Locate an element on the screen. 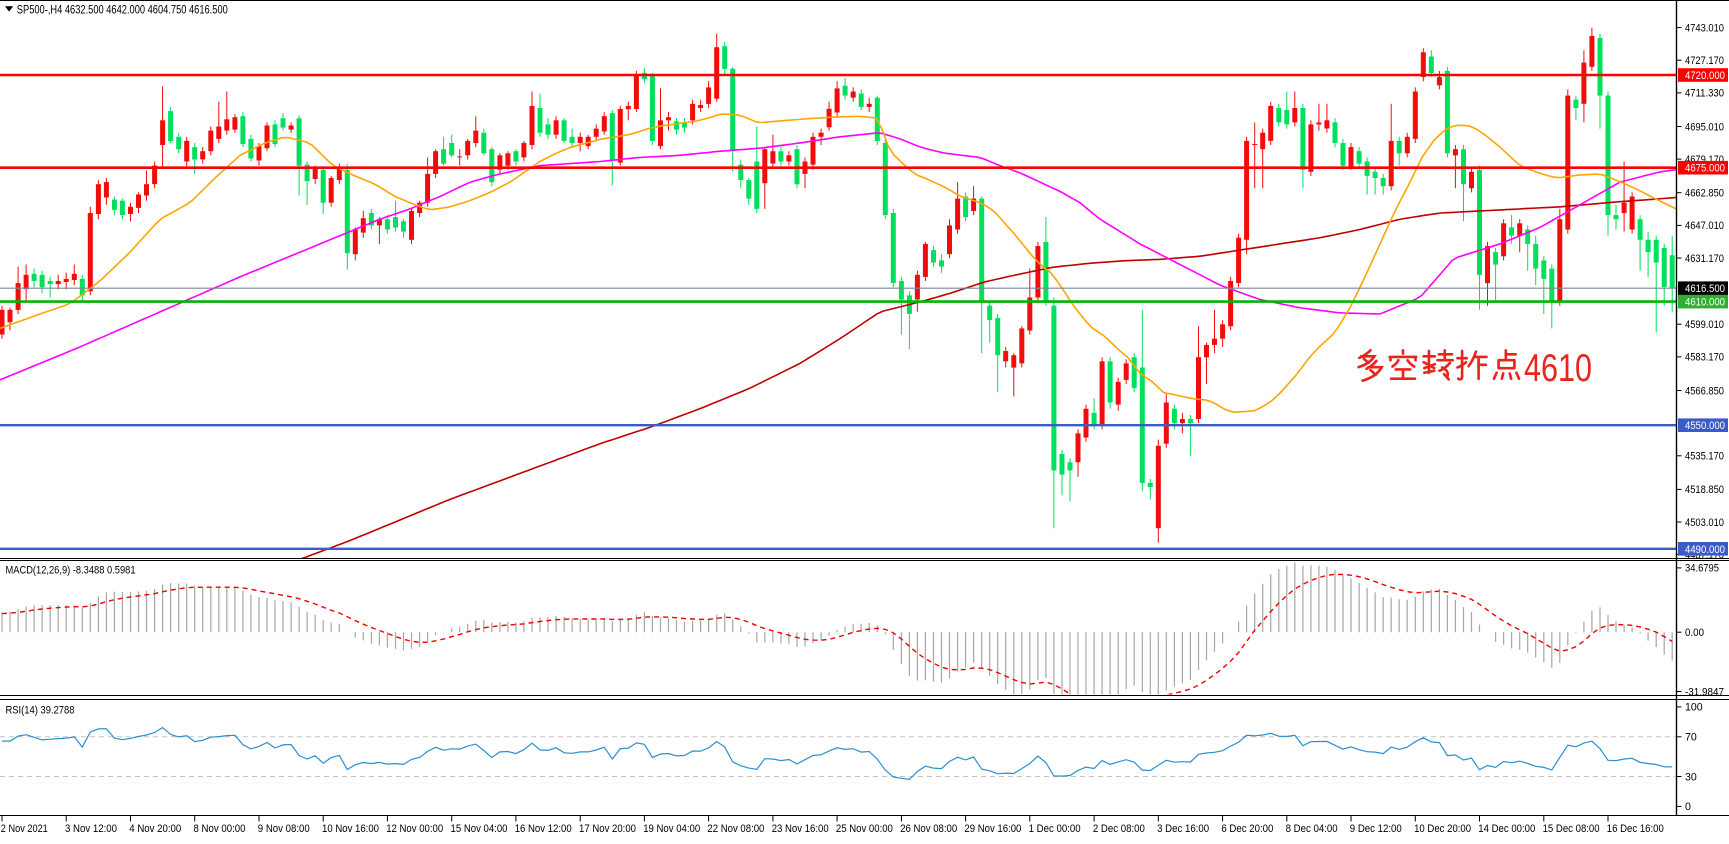 The height and width of the screenshot is (844, 1729). svg-text: 0 is located at coordinates (1688, 807).